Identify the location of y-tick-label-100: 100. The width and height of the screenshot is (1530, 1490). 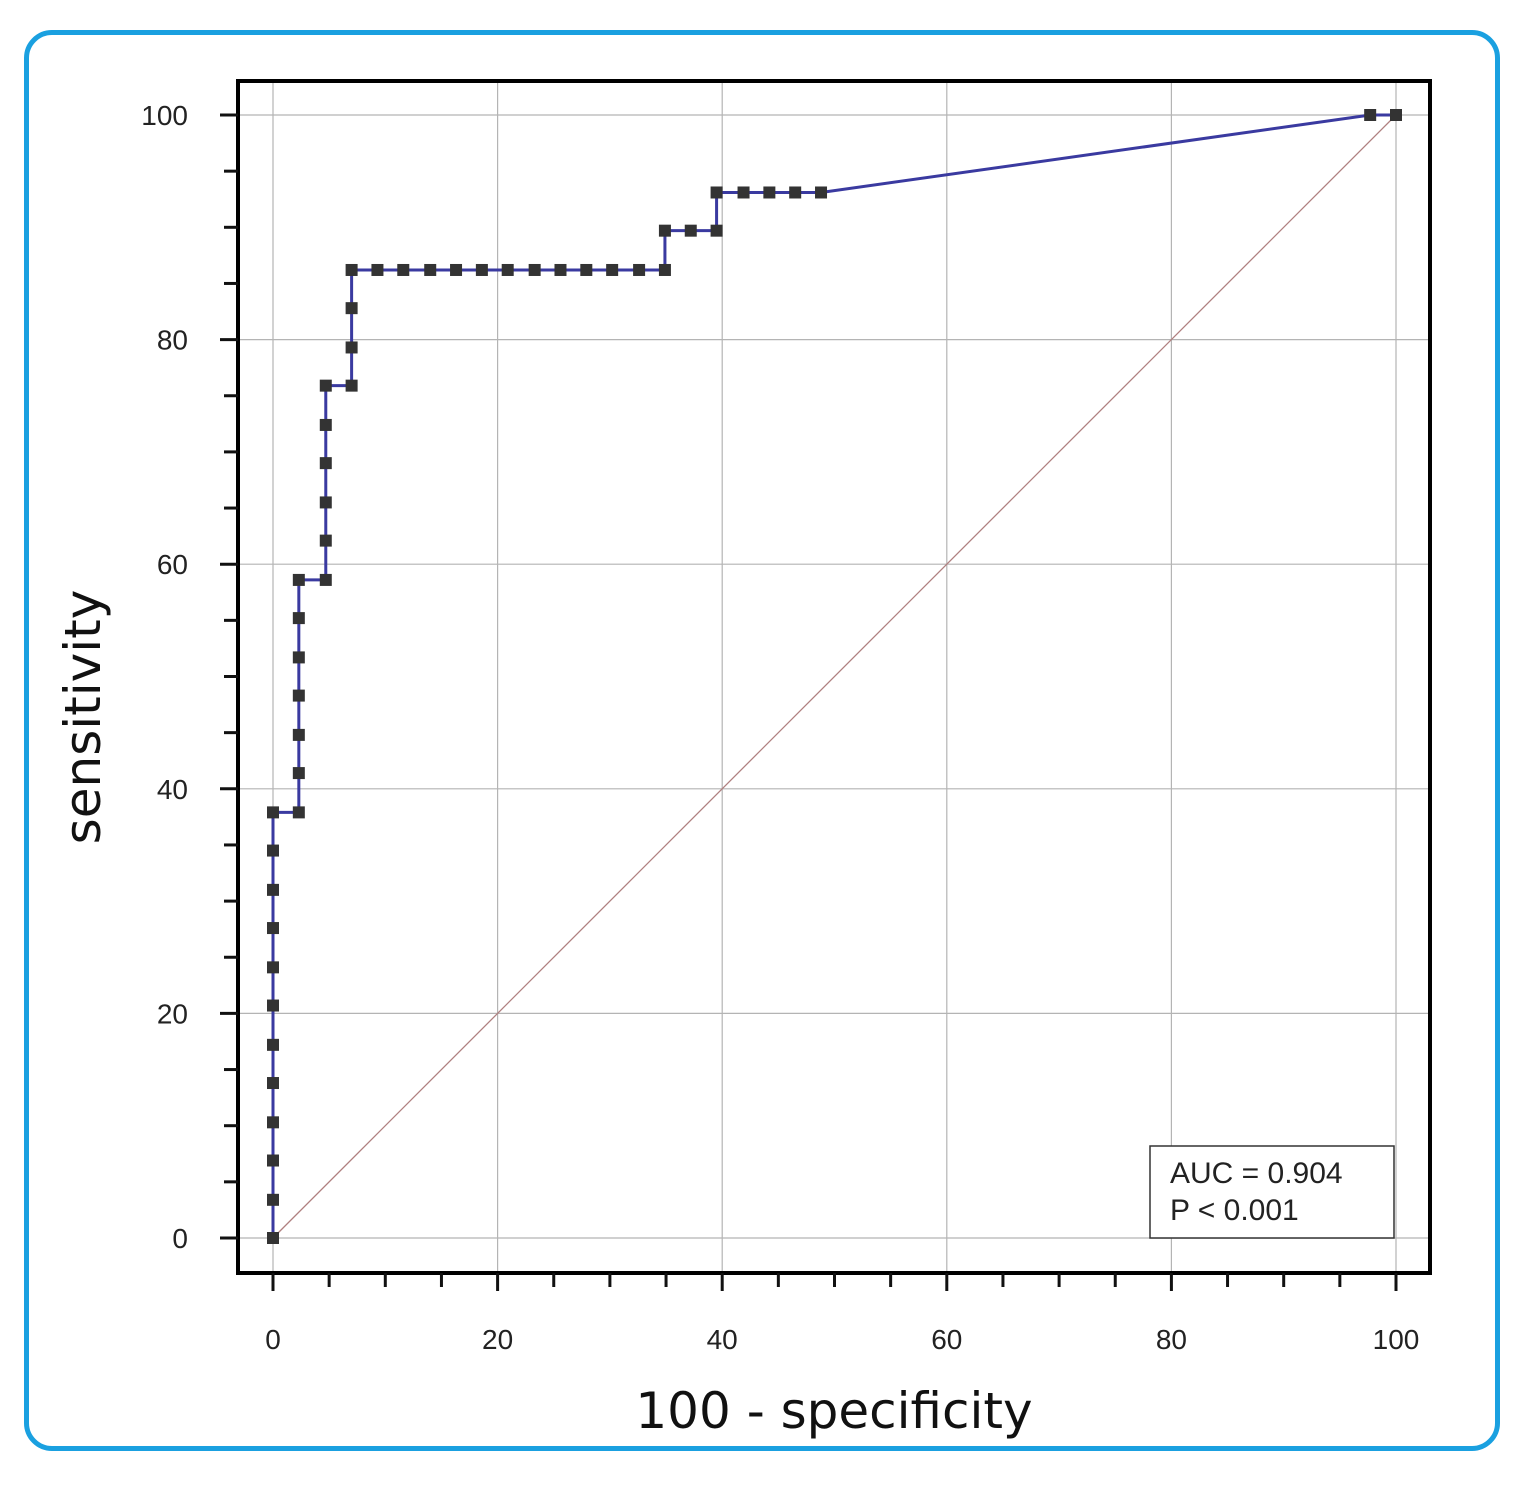
(164, 115).